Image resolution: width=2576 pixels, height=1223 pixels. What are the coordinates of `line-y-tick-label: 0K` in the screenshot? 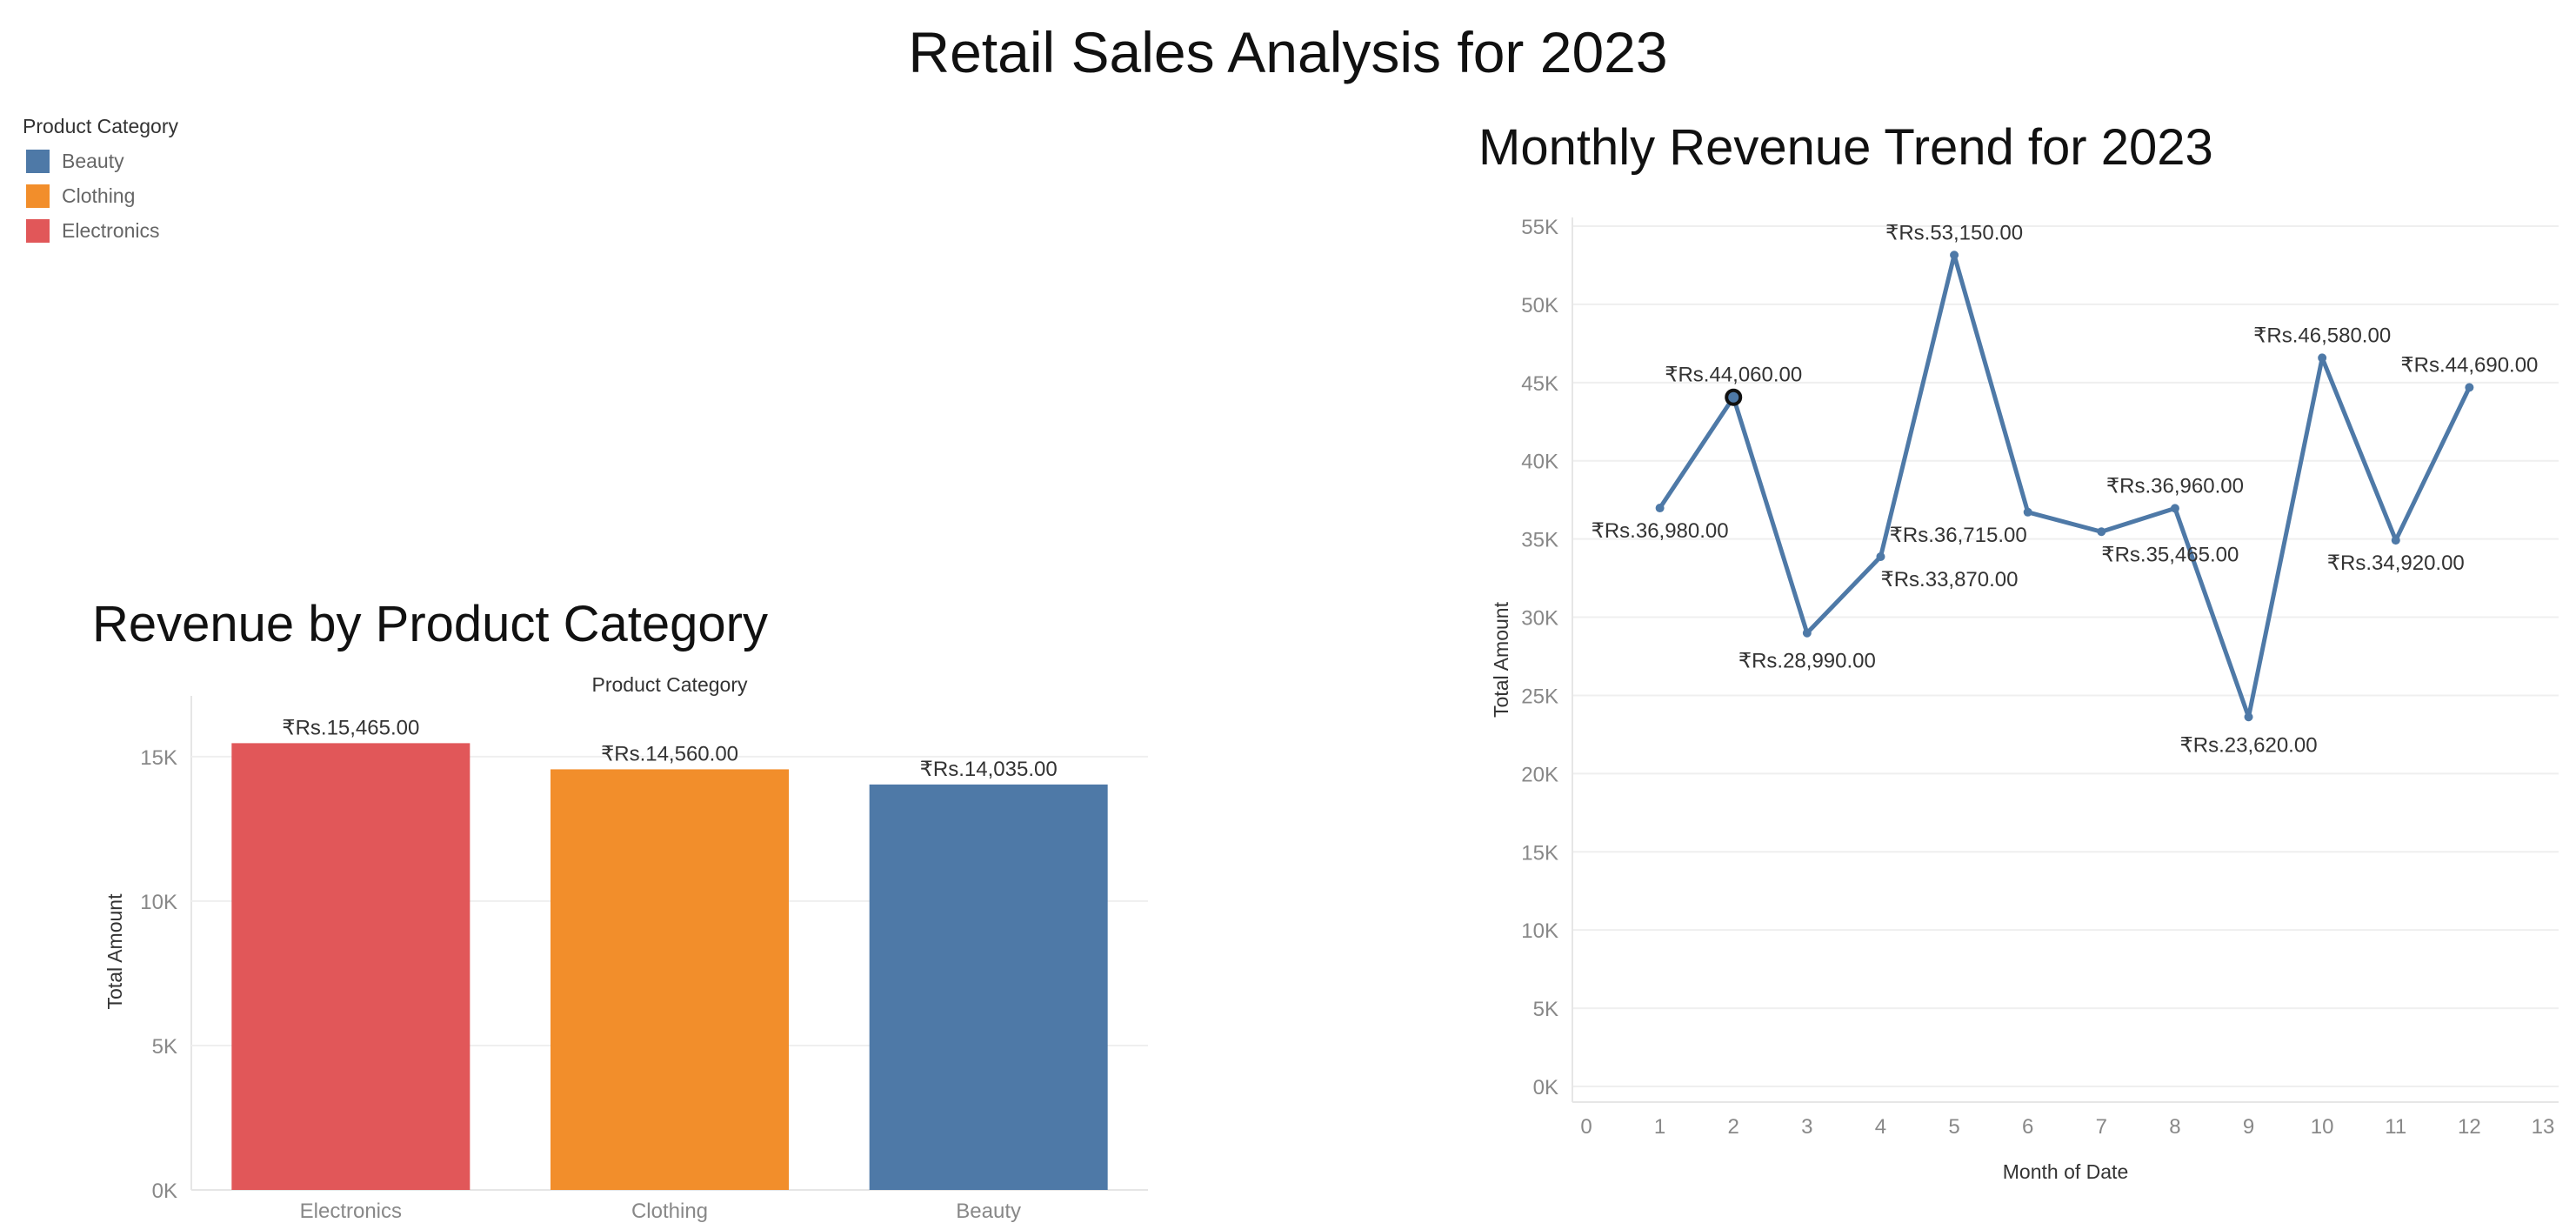 It's located at (1545, 1087).